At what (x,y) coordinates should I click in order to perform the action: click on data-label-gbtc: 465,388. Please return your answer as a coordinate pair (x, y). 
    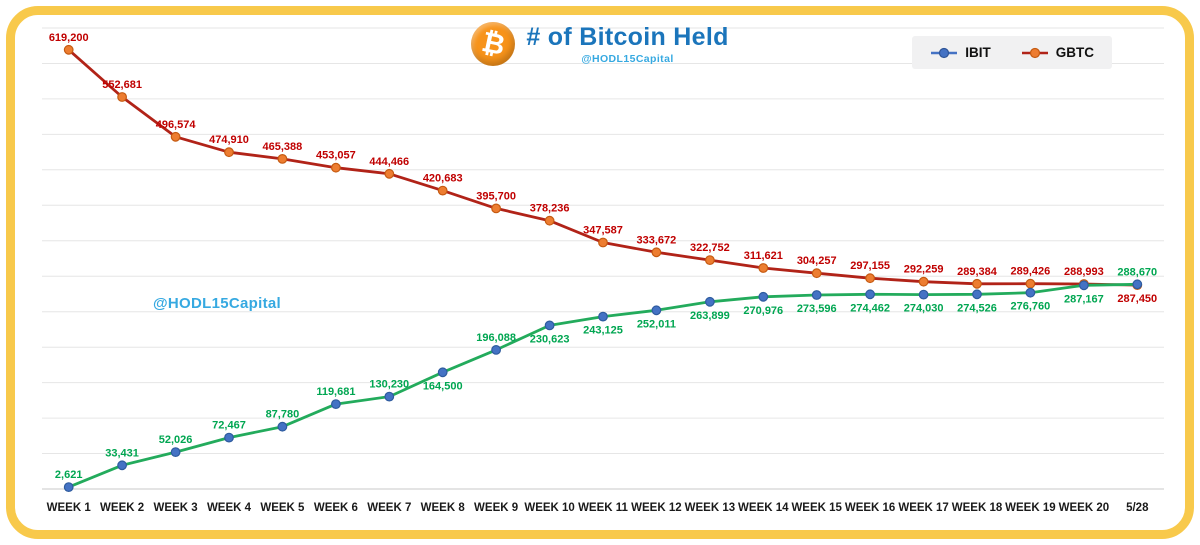
    Looking at the image, I should click on (283, 147).